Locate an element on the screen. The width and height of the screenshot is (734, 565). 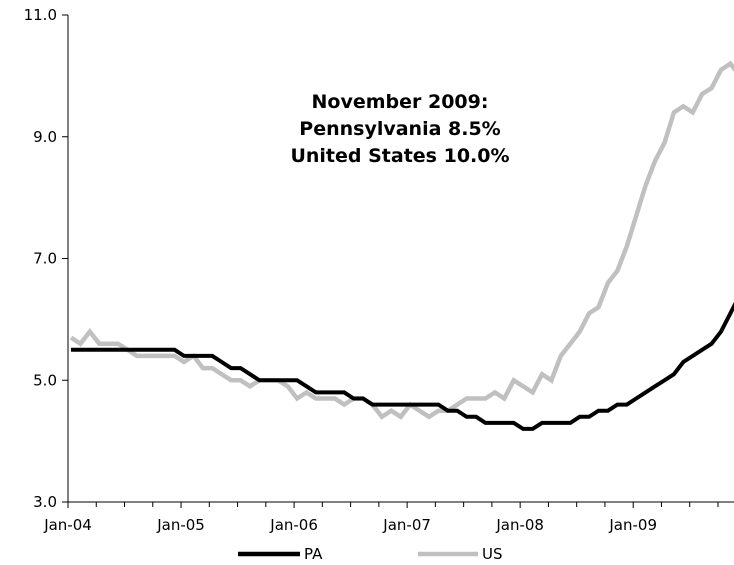
annotation-line: November 2009: is located at coordinates (400, 102).